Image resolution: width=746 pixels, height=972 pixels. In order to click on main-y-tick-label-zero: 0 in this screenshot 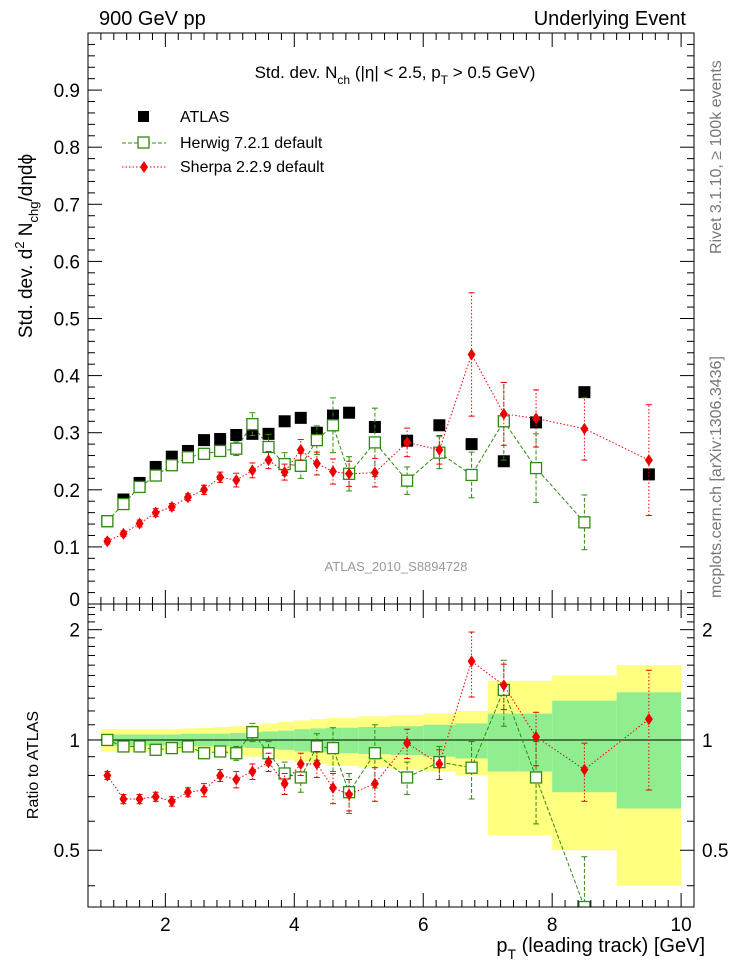, I will do `click(74, 600)`.